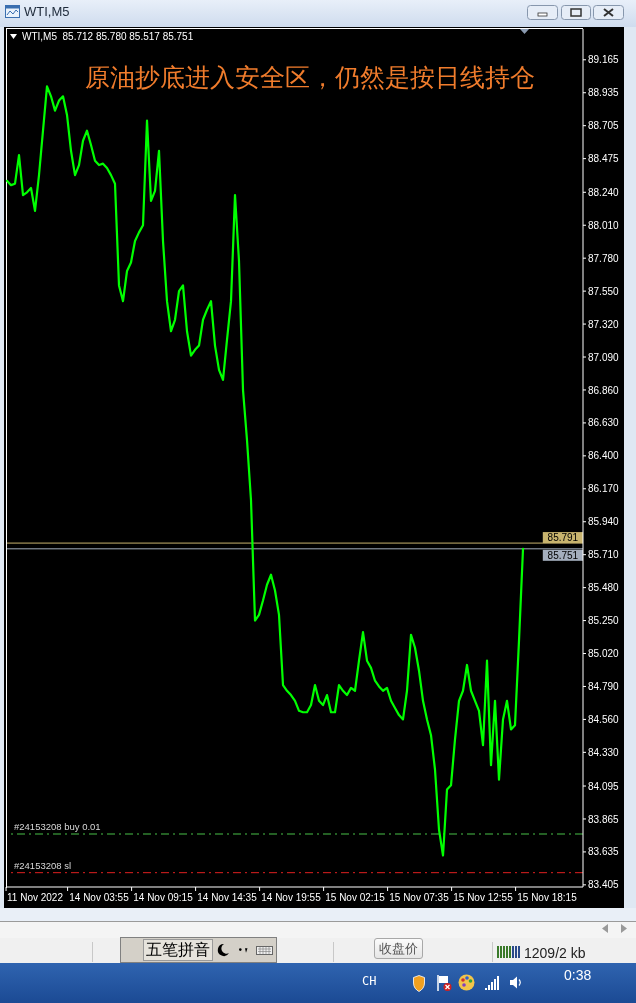  Describe the element at coordinates (227, 897) in the screenshot. I see `x-tick-label: 14 Nov 14:35` at that location.